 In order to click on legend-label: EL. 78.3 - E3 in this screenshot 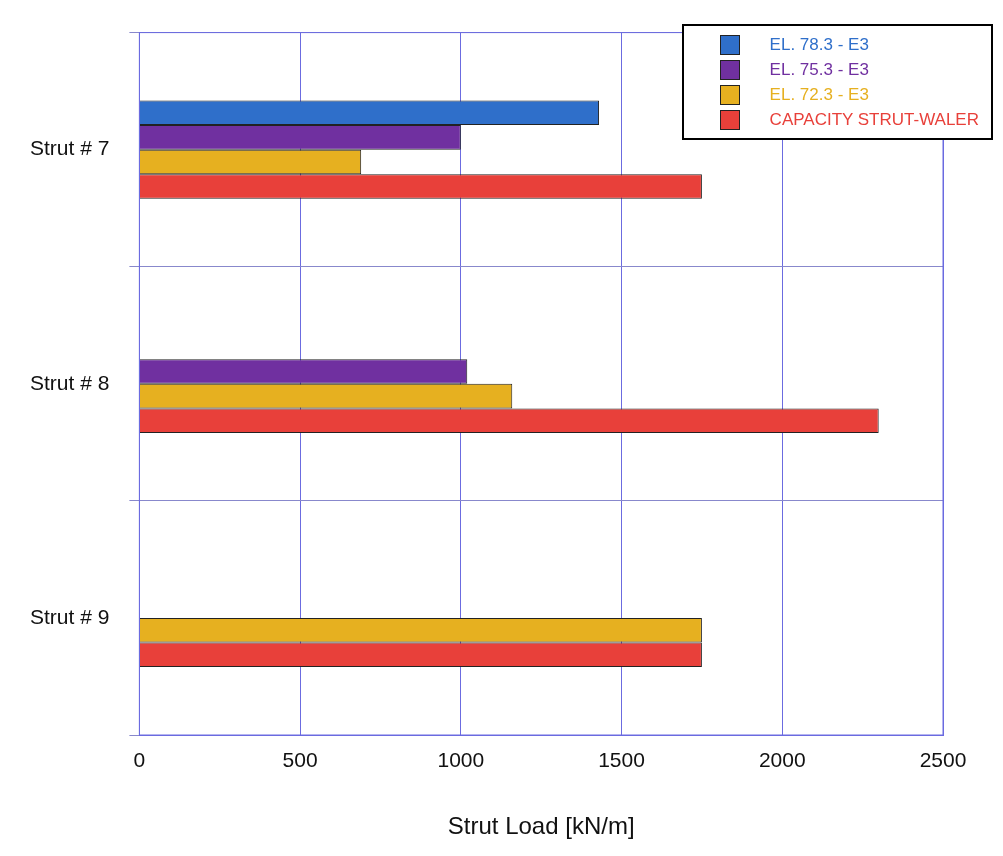, I will do `click(819, 44)`.